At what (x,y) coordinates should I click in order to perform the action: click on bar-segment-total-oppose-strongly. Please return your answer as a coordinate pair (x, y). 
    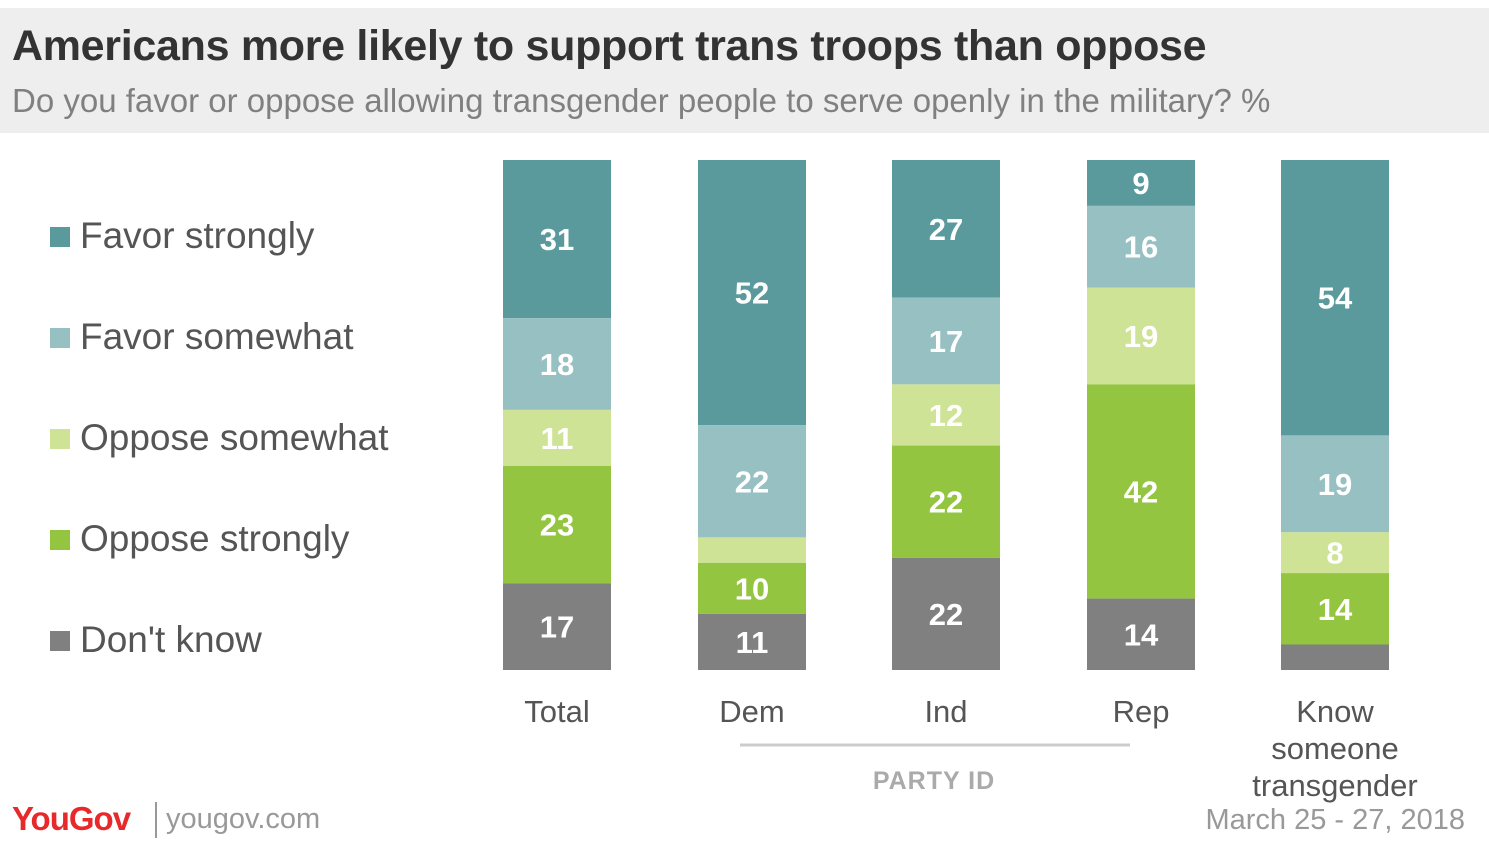
    Looking at the image, I should click on (557, 525).